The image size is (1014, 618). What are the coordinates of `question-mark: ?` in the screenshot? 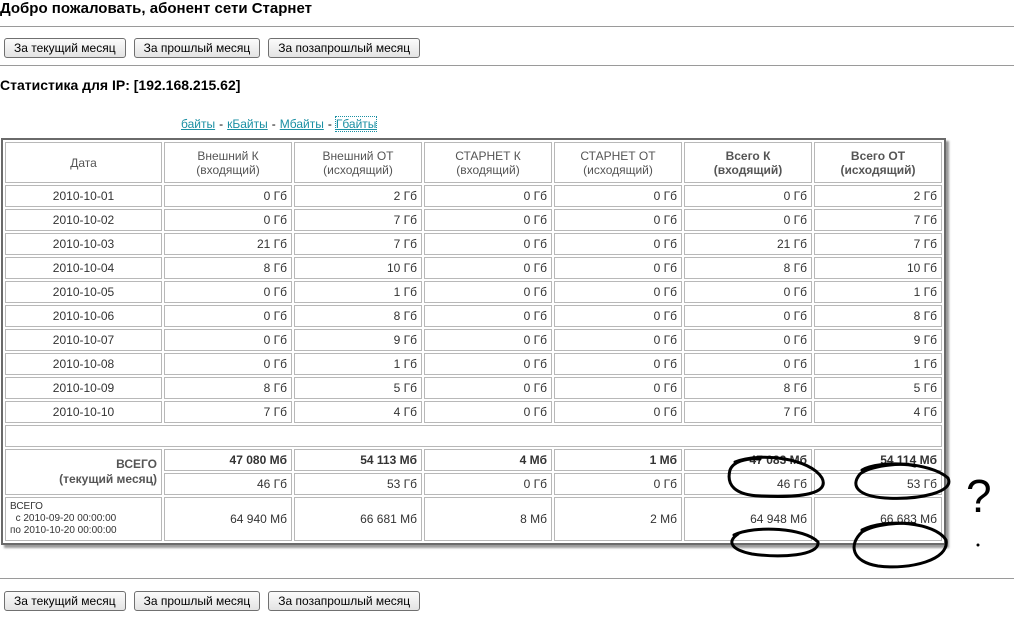 It's located at (979, 496).